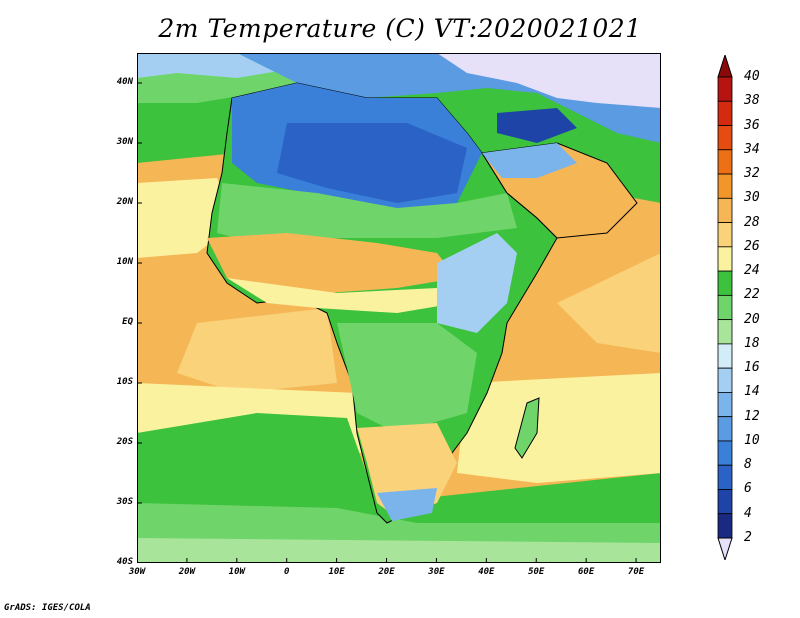  I want to click on sahel-green, so click(367, 213).